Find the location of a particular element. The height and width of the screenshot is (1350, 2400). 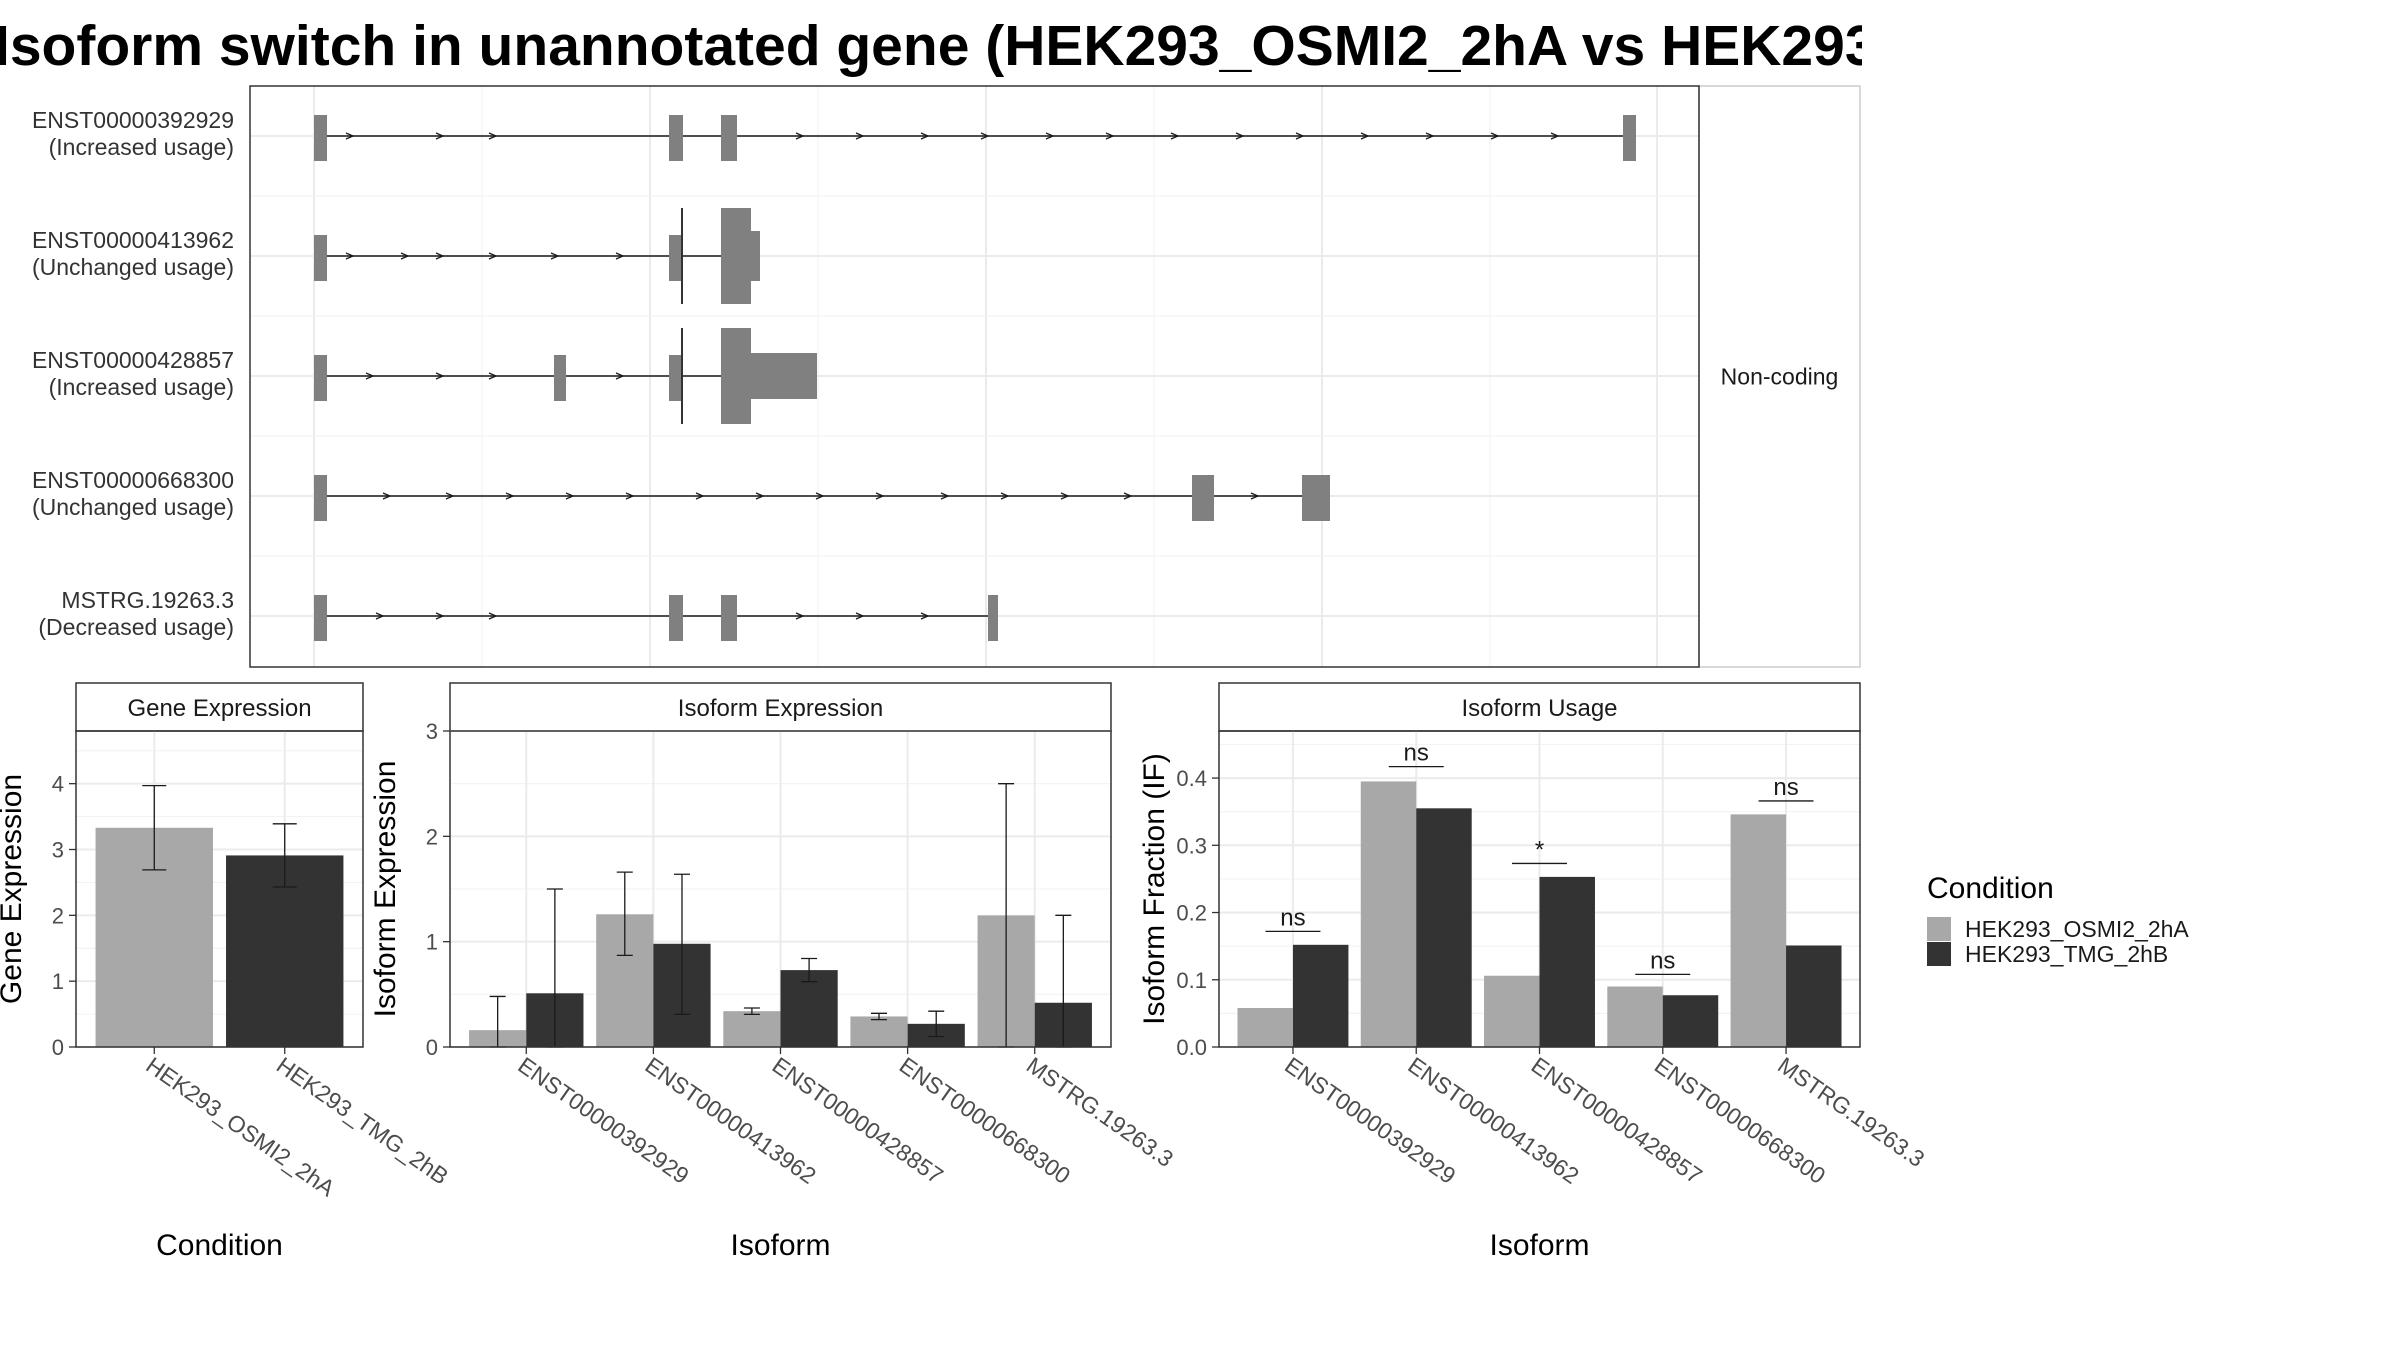

transcript-id-label: ENST00000668300 is located at coordinates (133, 480).